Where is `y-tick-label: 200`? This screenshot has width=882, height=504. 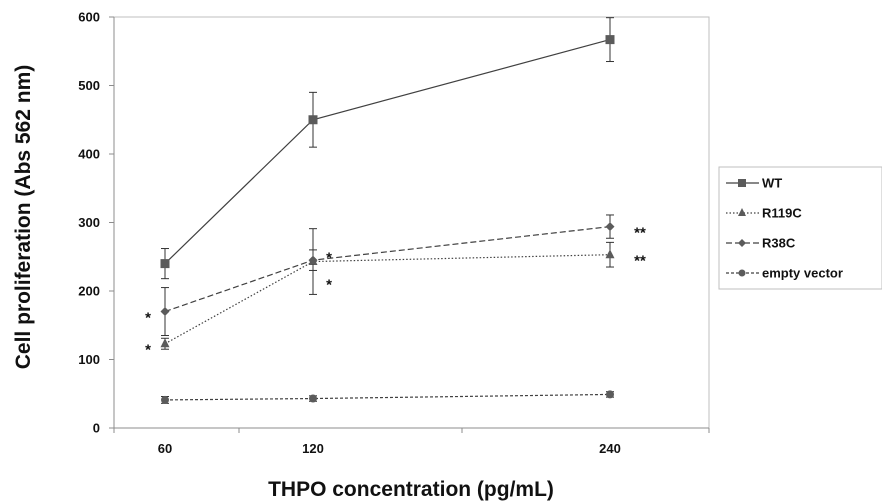
y-tick-label: 200 is located at coordinates (89, 291).